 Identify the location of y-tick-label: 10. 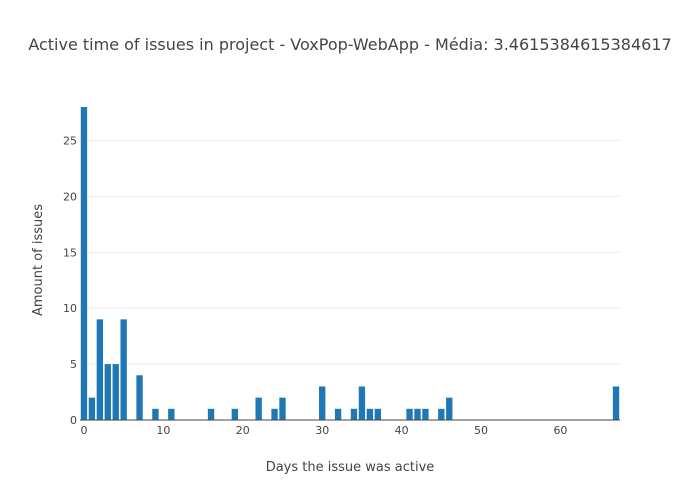
(70, 308).